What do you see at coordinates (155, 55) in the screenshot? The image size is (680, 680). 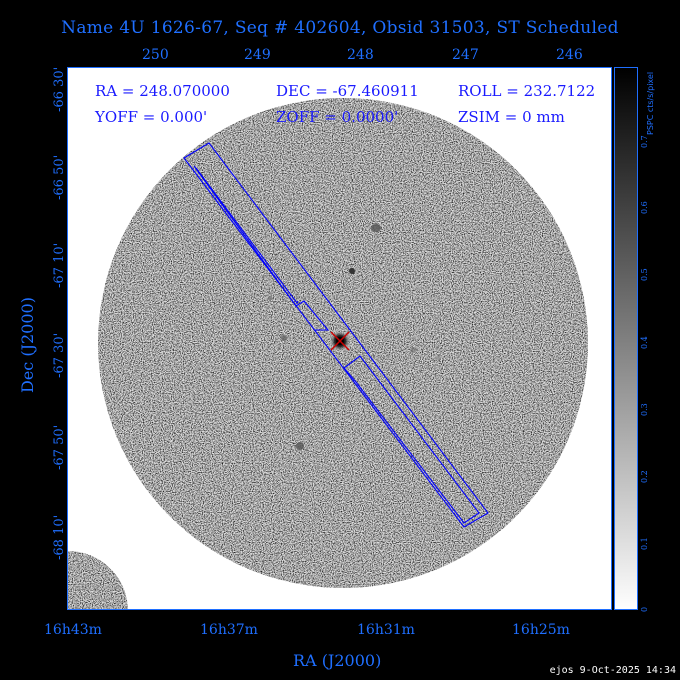 I see `top-tick-label: 250` at bounding box center [155, 55].